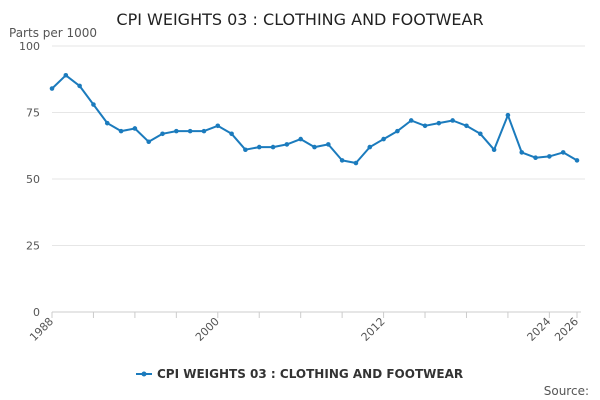 The width and height of the screenshot is (600, 400). I want to click on x-tick-label-2012: 2012, so click(373, 329).